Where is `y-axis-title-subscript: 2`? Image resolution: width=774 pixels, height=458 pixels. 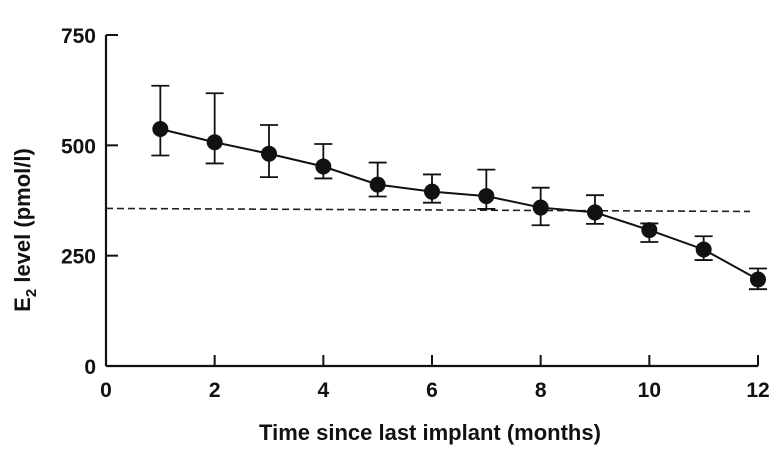 y-axis-title-subscript: 2 is located at coordinates (31, 293).